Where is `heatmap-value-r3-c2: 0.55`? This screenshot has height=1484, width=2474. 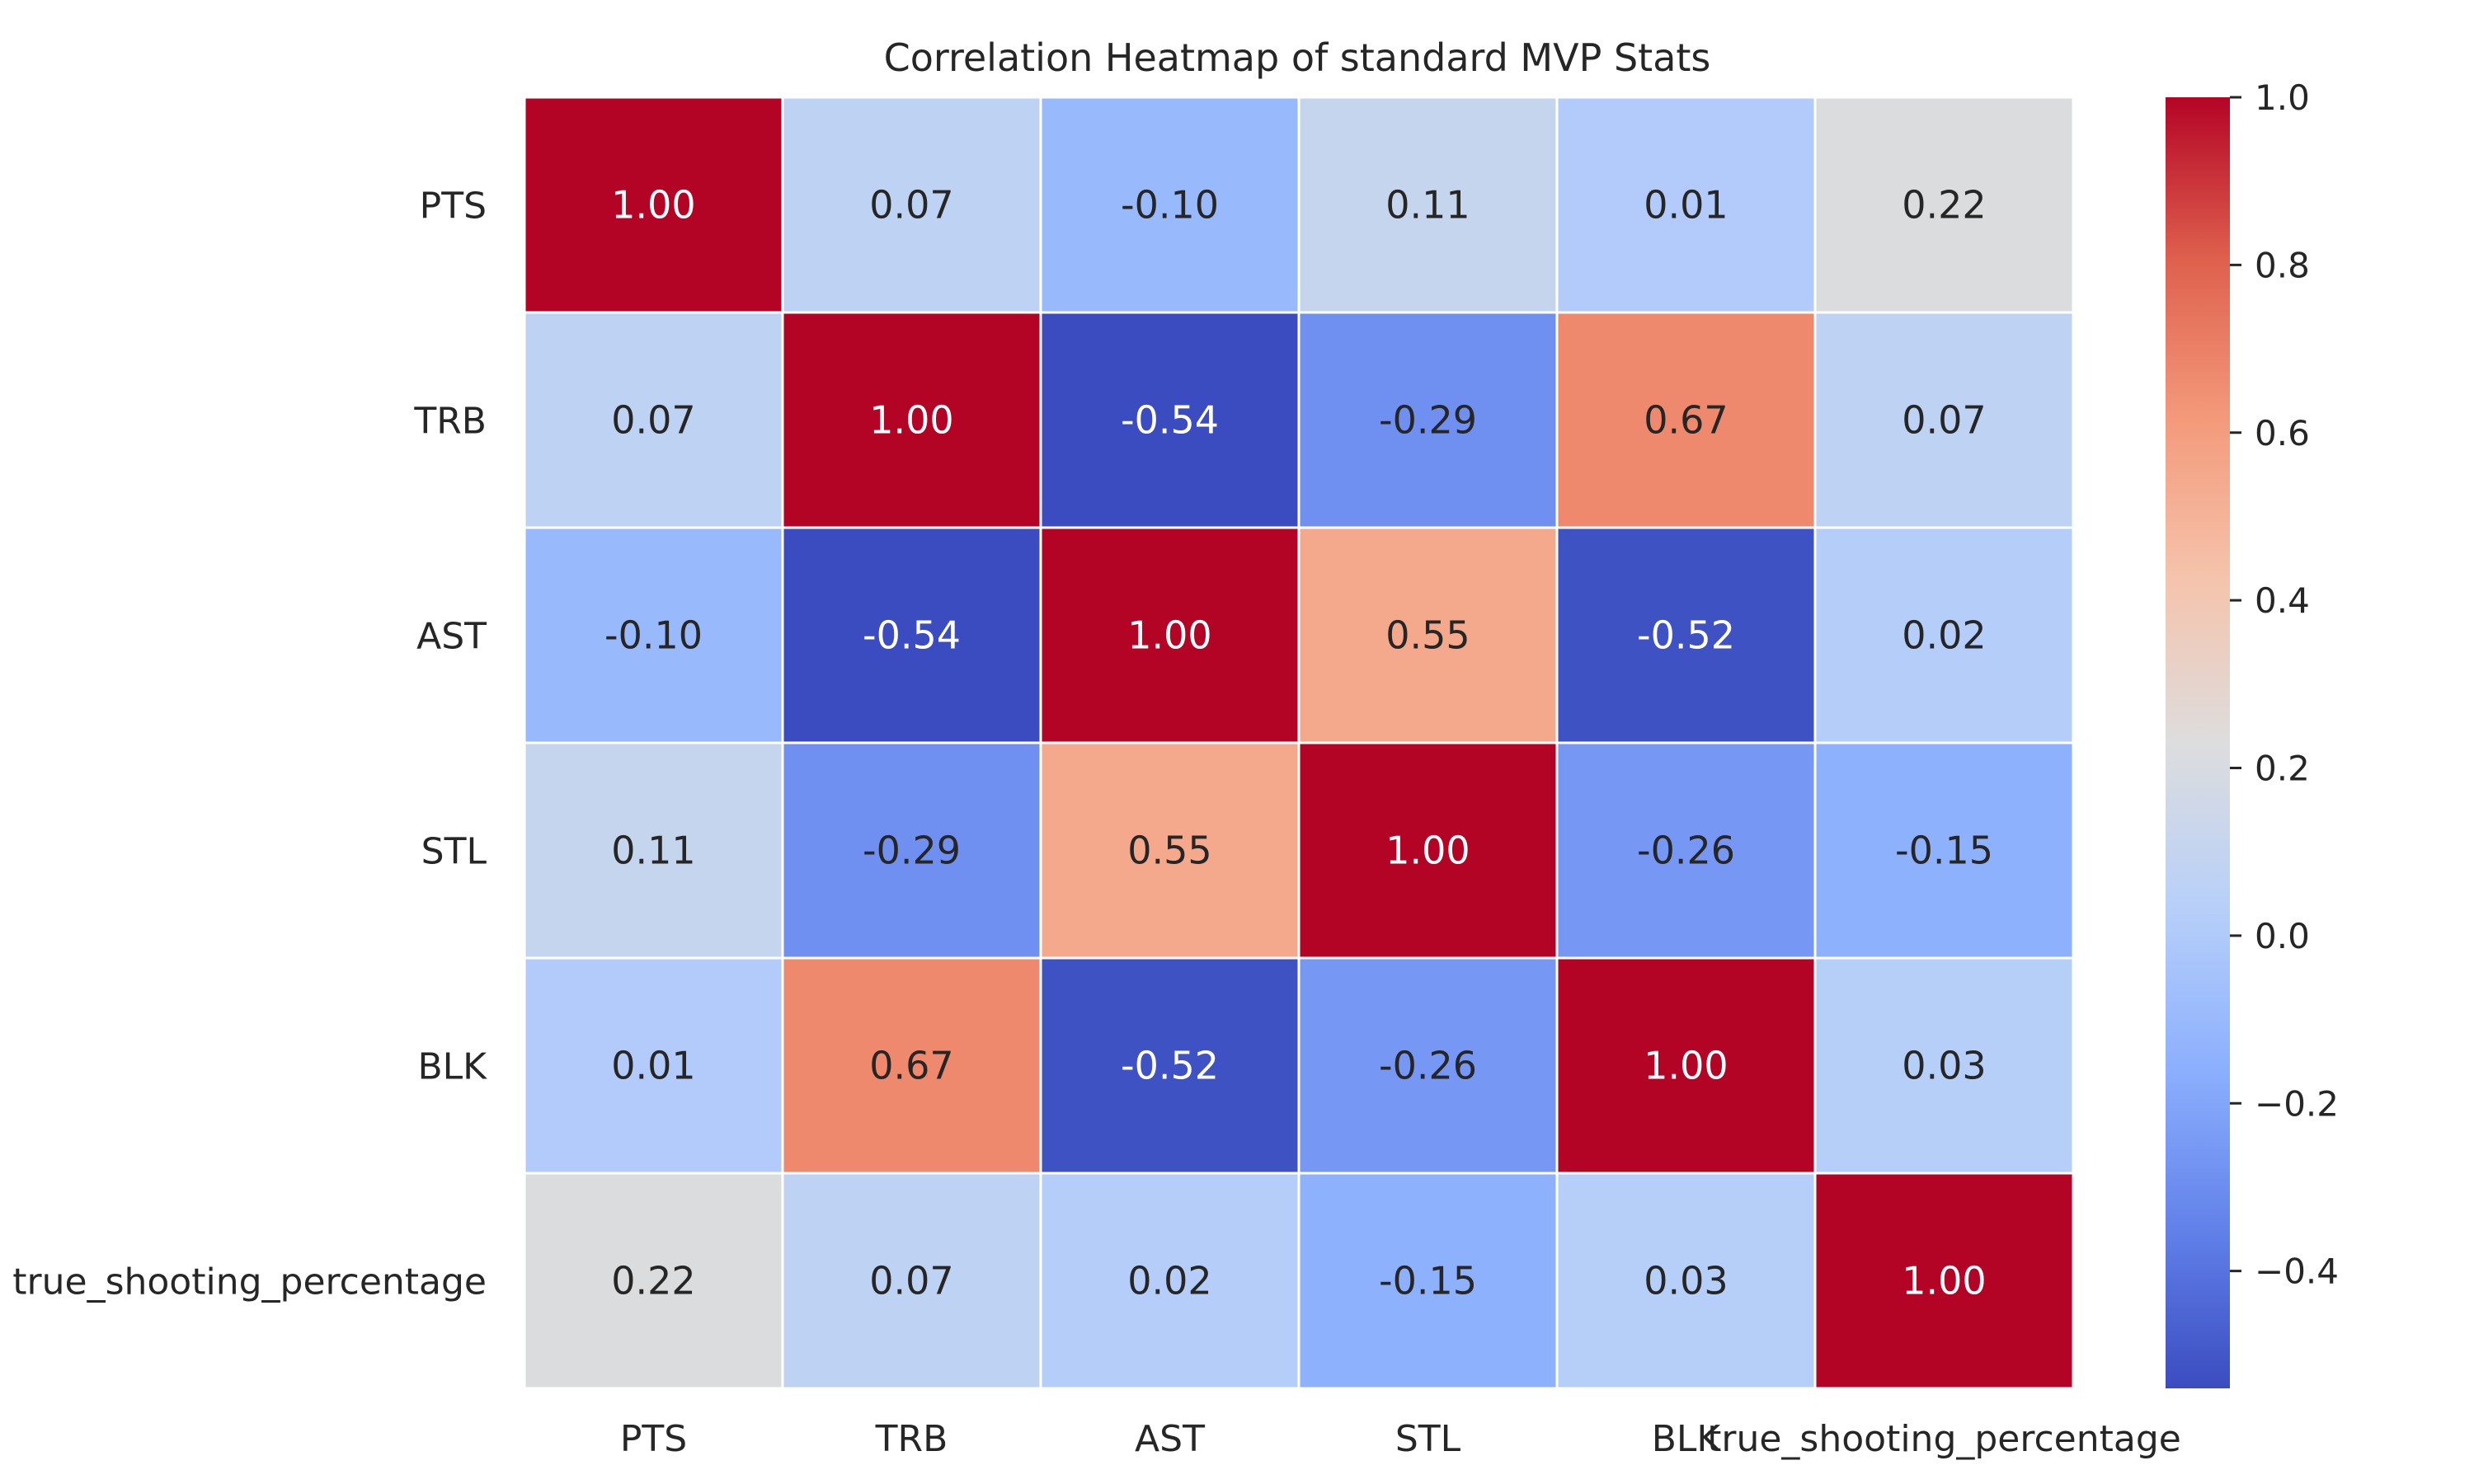 heatmap-value-r3-c2: 0.55 is located at coordinates (1169, 851).